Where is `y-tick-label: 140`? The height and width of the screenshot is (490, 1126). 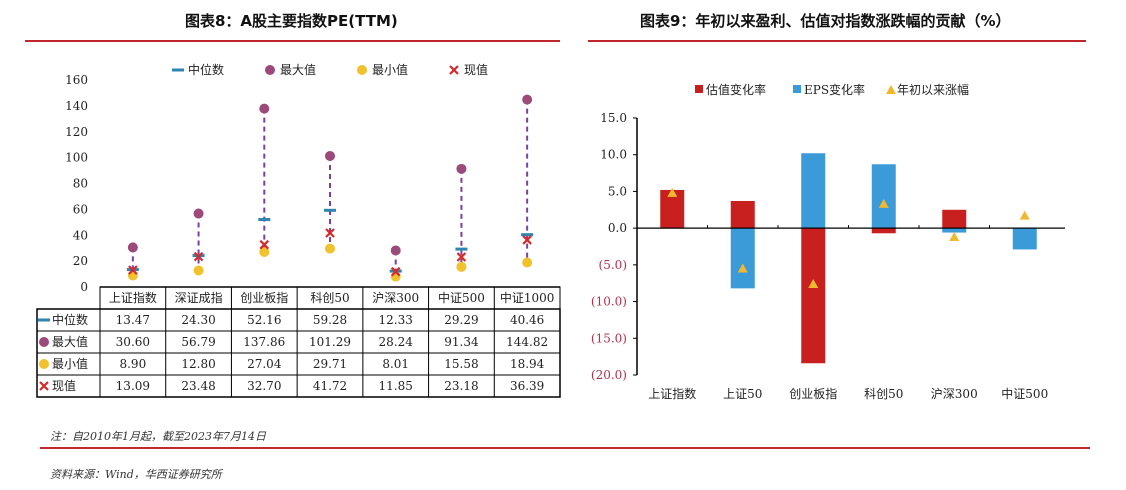 y-tick-label: 140 is located at coordinates (76, 106).